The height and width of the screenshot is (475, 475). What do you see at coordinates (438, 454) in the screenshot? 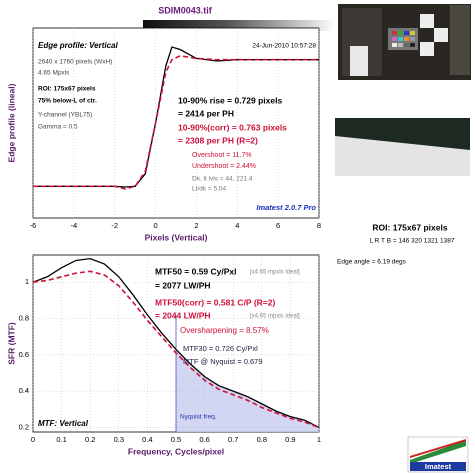
I see `imatest-logo: Imatest` at bounding box center [438, 454].